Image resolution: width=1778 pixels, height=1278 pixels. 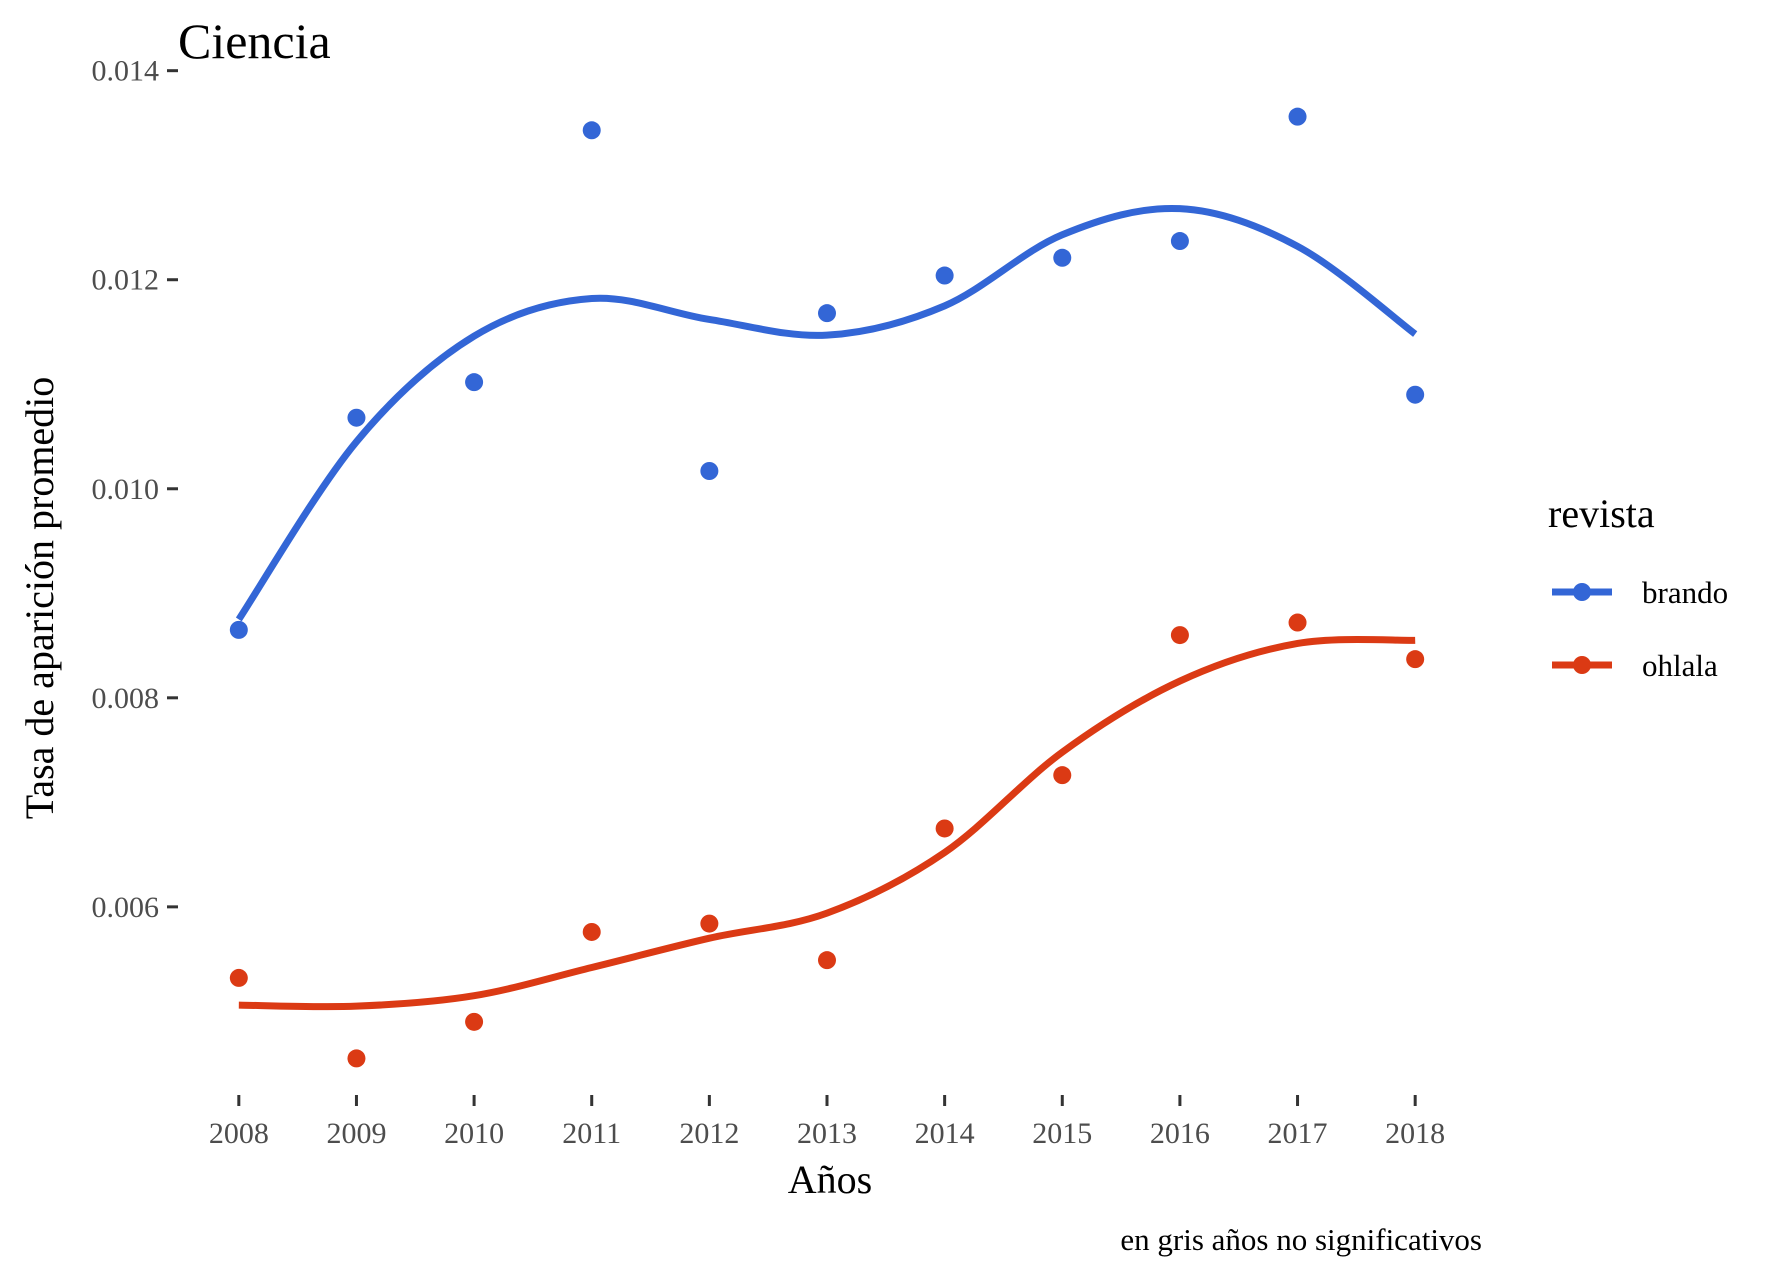 I want to click on x-axis-title: Años, so click(x=830, y=1179).